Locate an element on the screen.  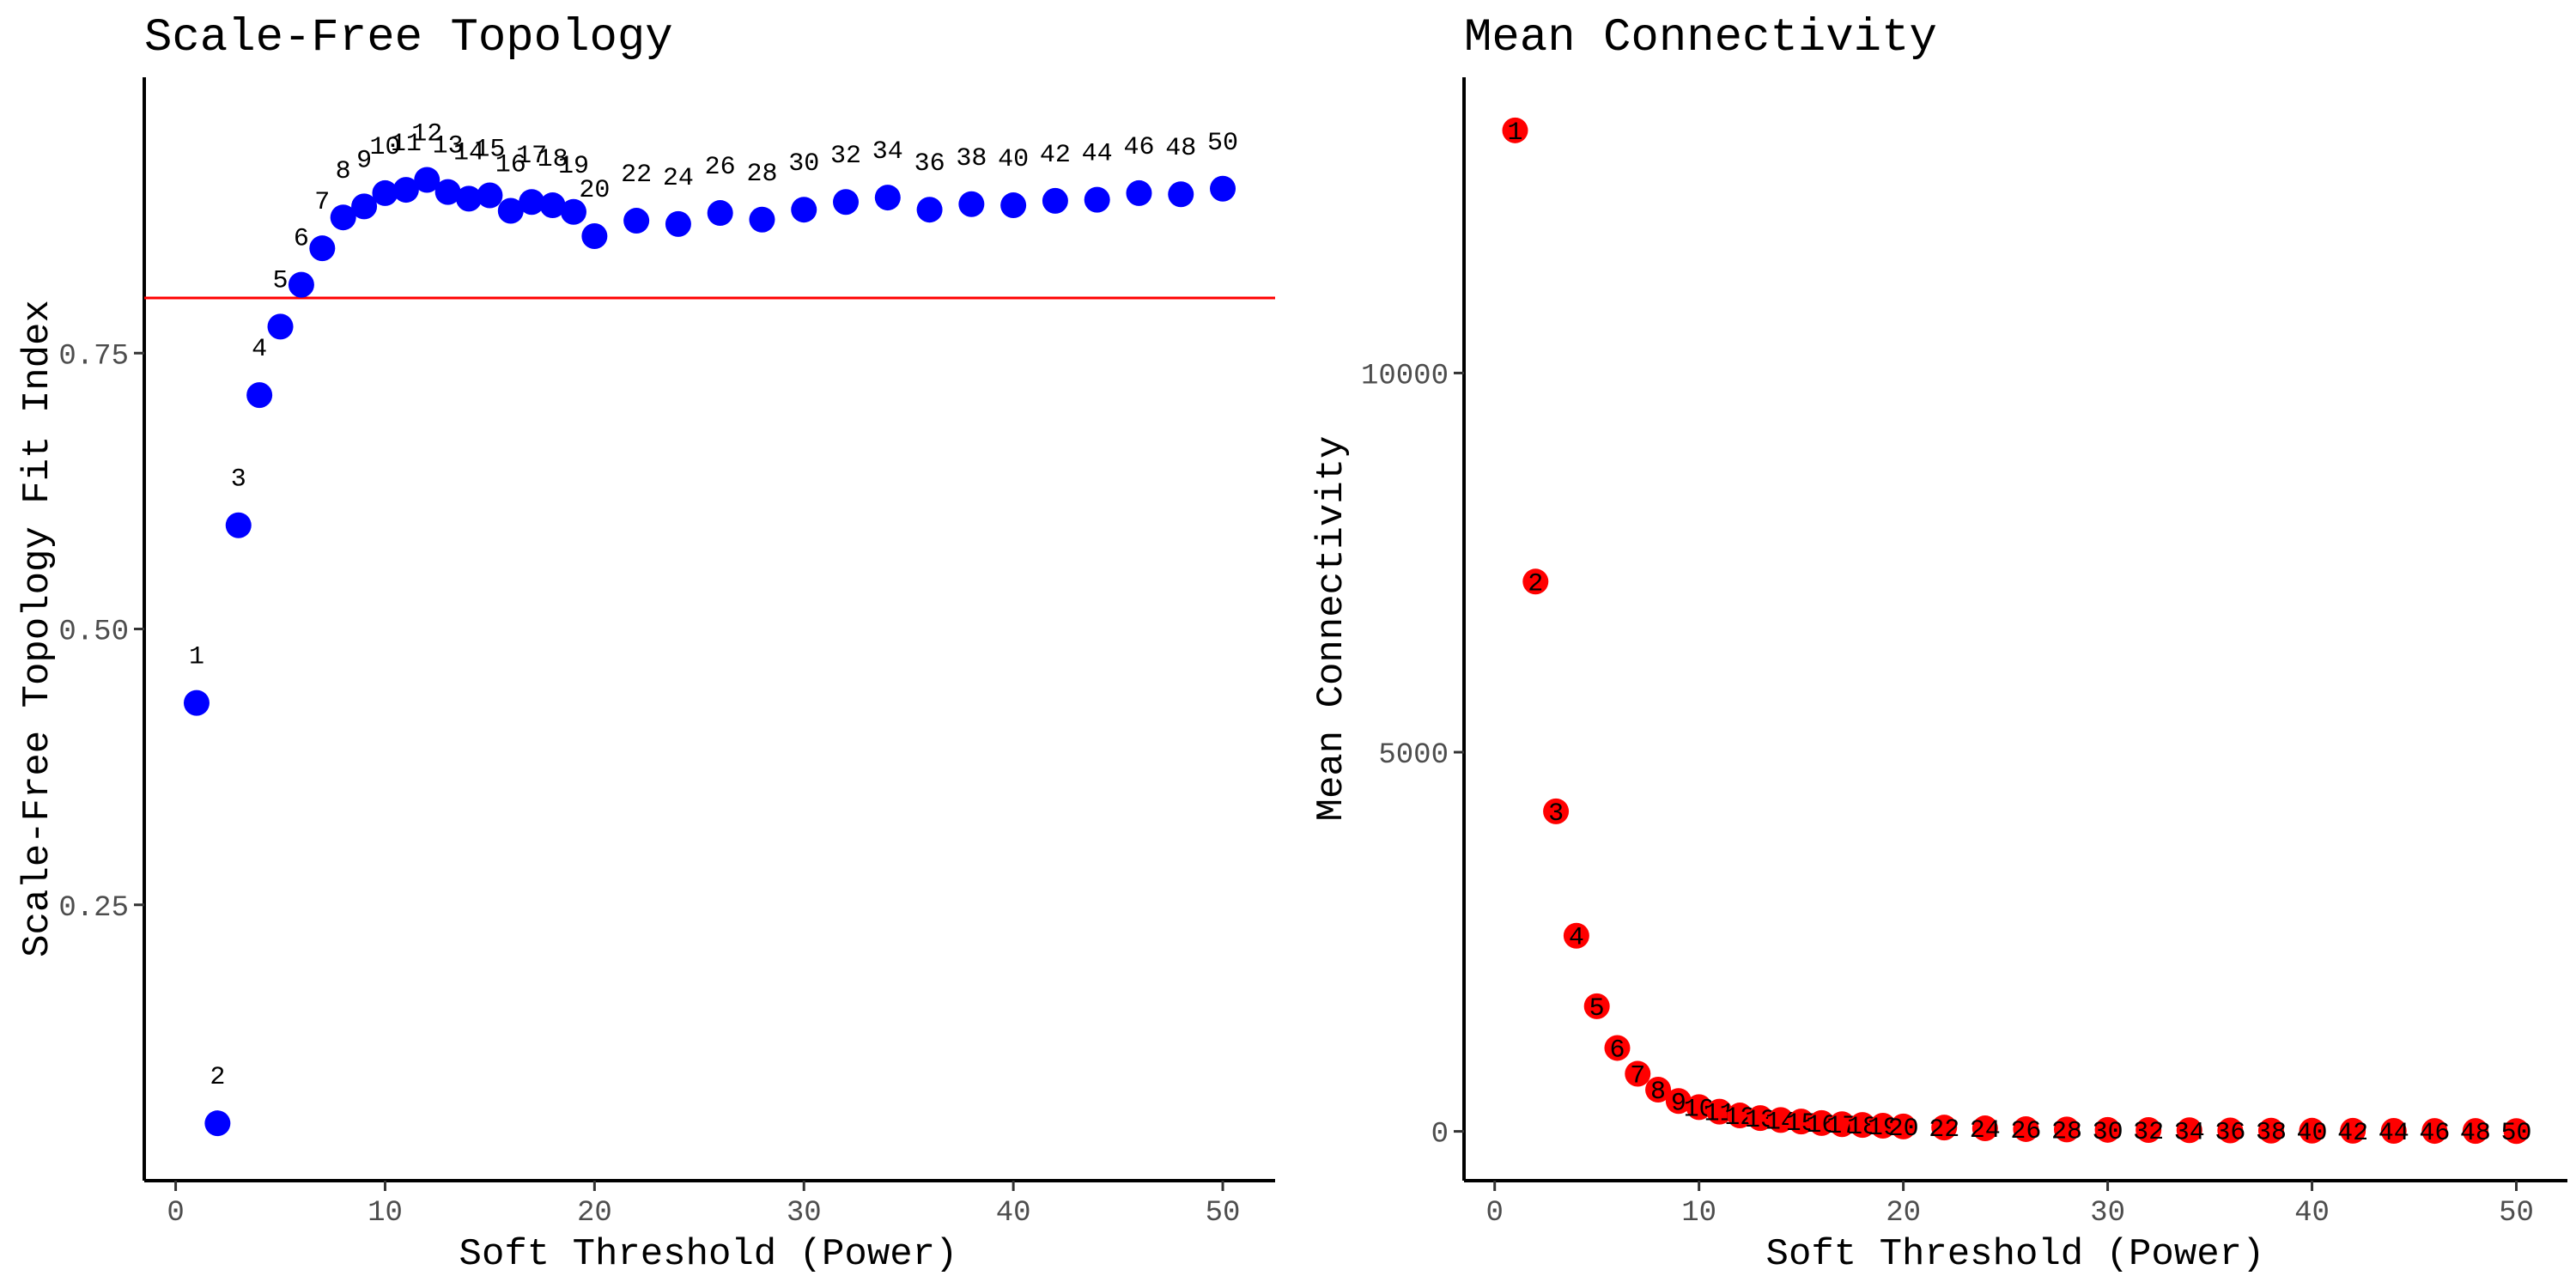
x-axis-title: Soft Threshold (Power) is located at coordinates (708, 1254).